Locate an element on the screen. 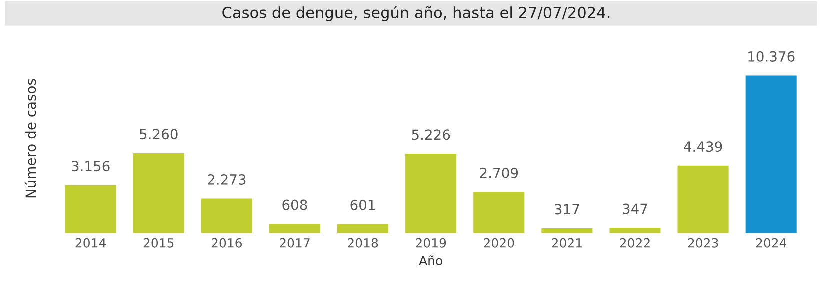 The height and width of the screenshot is (305, 833). data-label: 3.156 is located at coordinates (91, 166).